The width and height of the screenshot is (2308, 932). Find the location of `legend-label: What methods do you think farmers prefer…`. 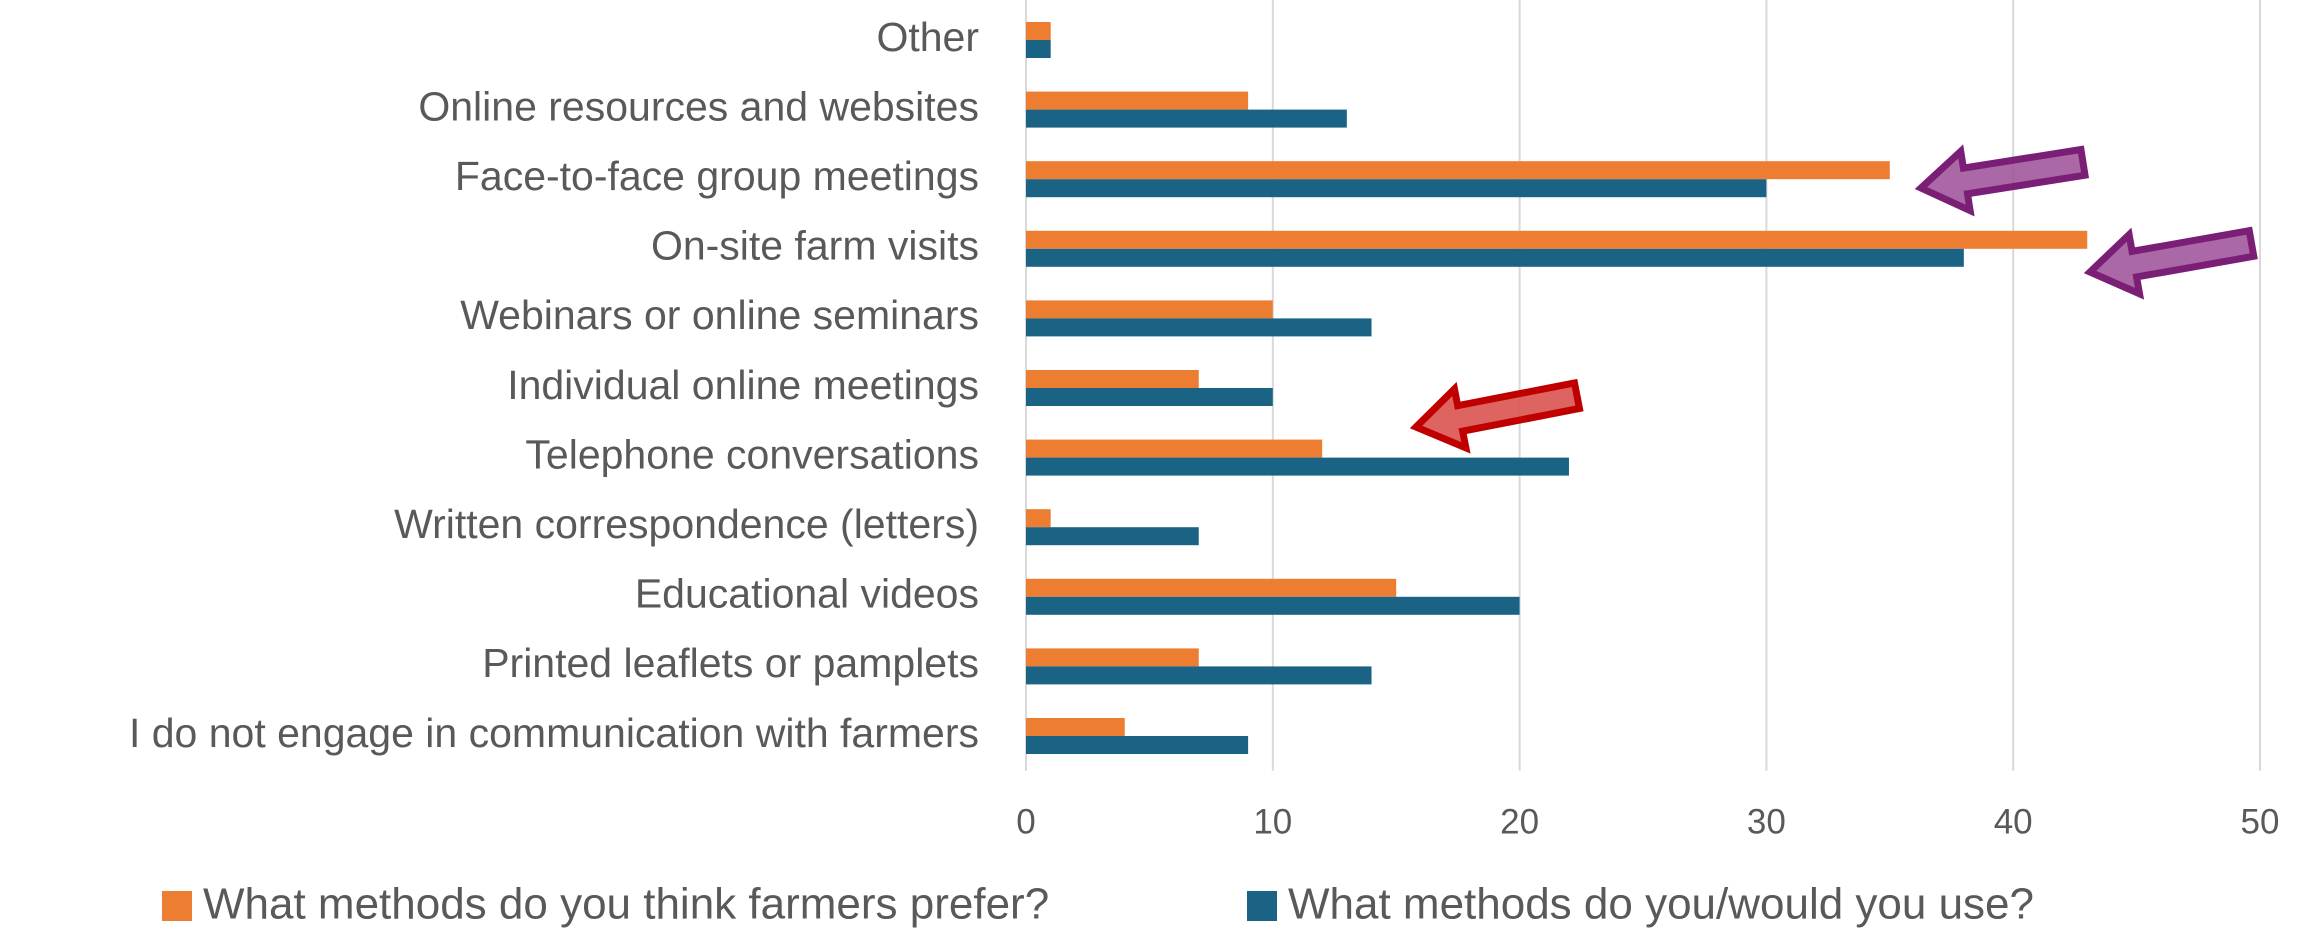

legend-label: What methods do you think farmers prefer… is located at coordinates (626, 904).